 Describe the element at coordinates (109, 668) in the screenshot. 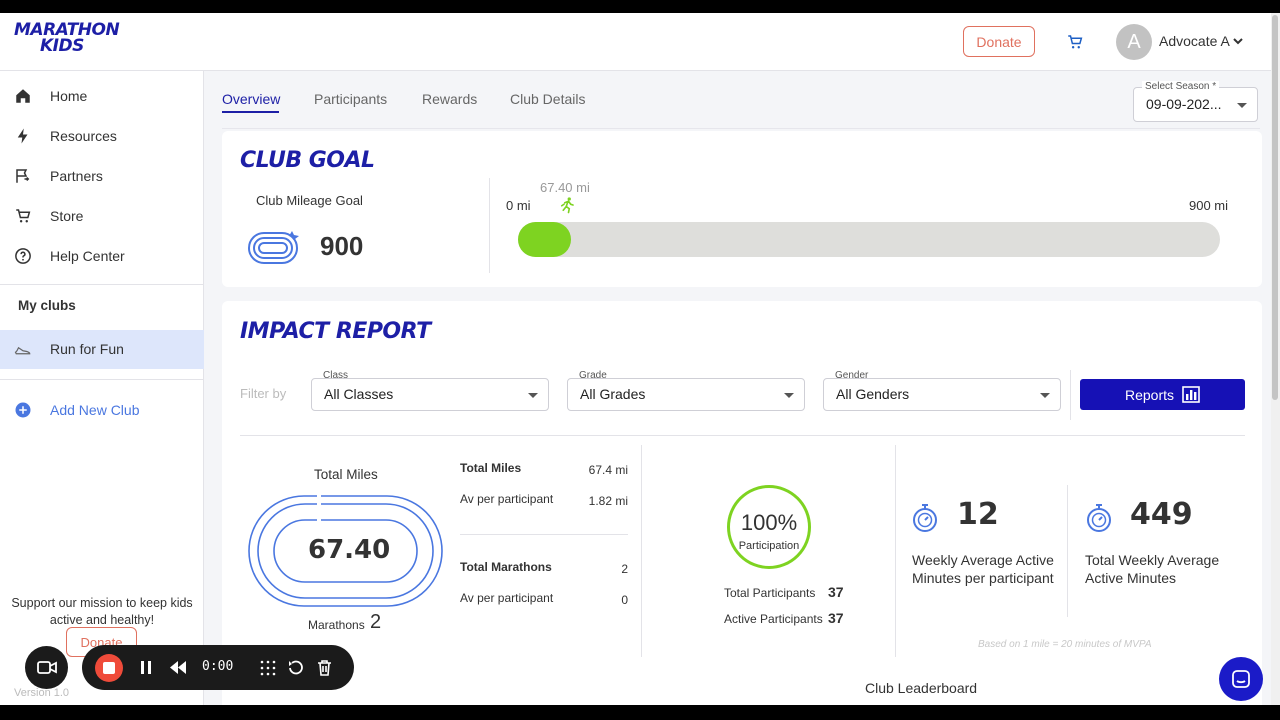

I see `stop-recording-button` at that location.